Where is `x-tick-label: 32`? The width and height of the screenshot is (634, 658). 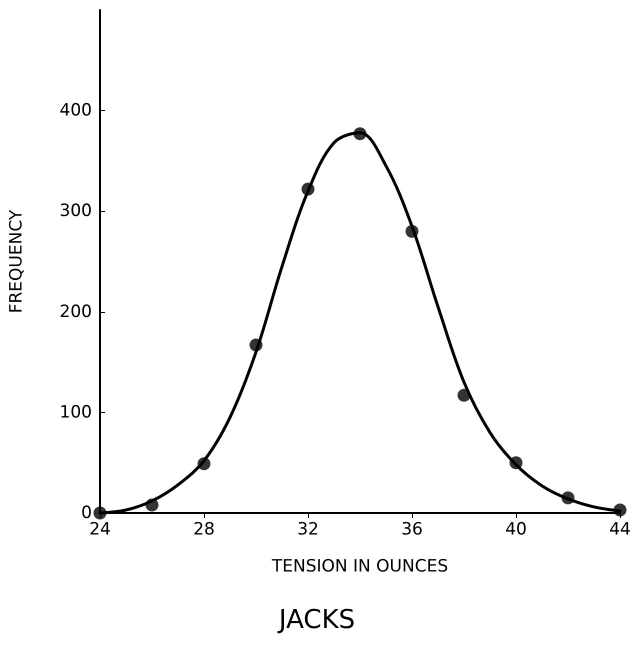
x-tick-label: 32 is located at coordinates (308, 530).